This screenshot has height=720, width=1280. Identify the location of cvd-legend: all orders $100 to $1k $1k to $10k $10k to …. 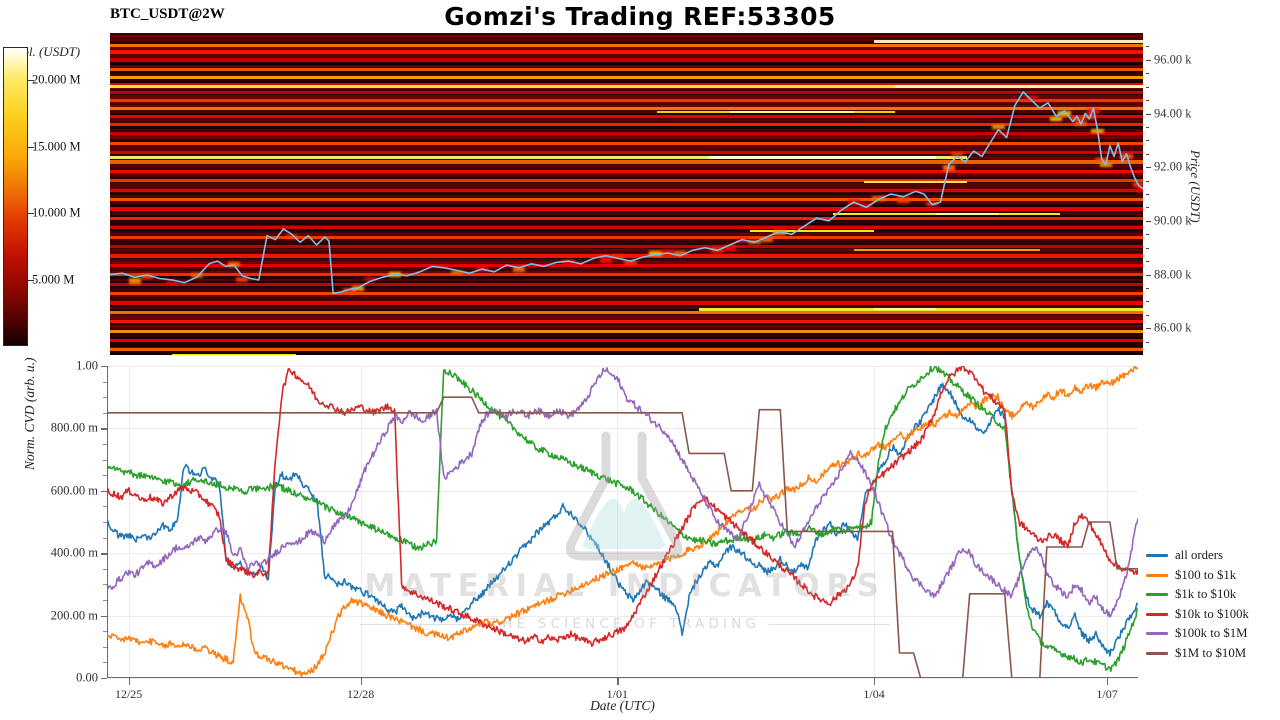
(1212, 604).